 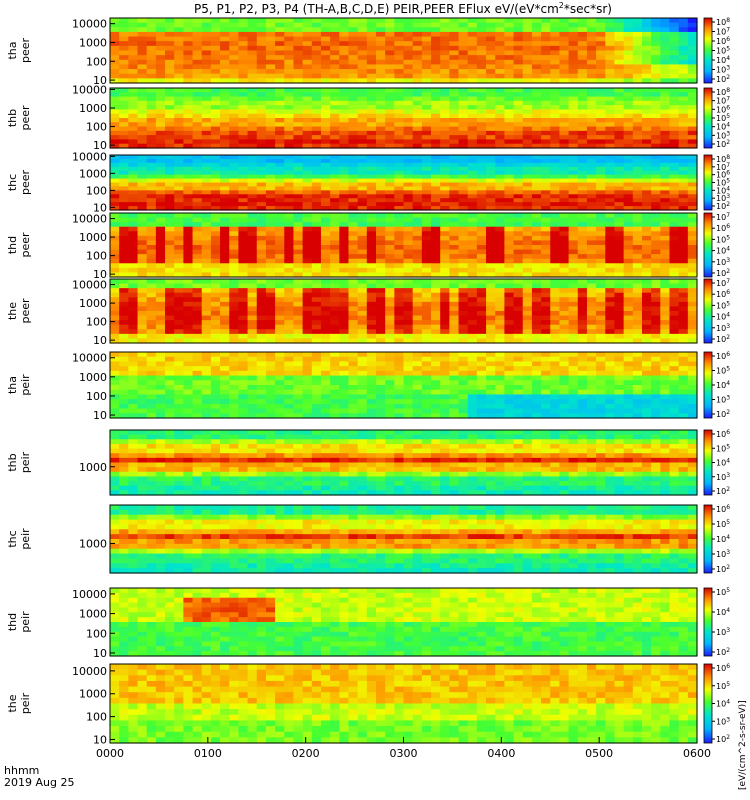 What do you see at coordinates (723, 118) in the screenshot?
I see `colorbar-tick-label: 105` at bounding box center [723, 118].